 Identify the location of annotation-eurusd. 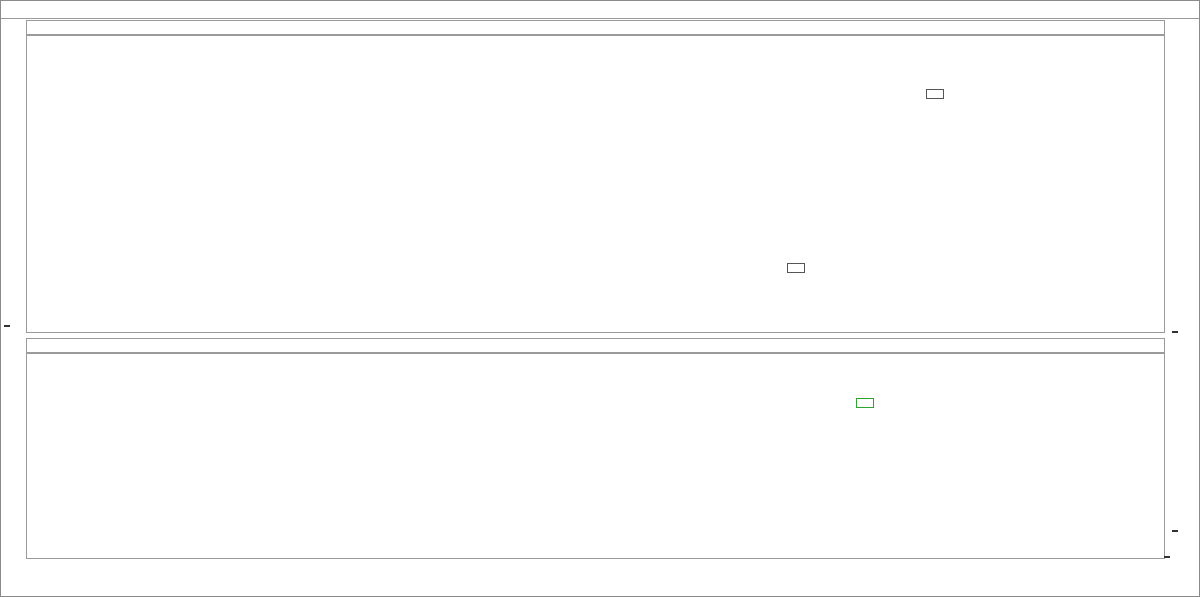
(865, 403).